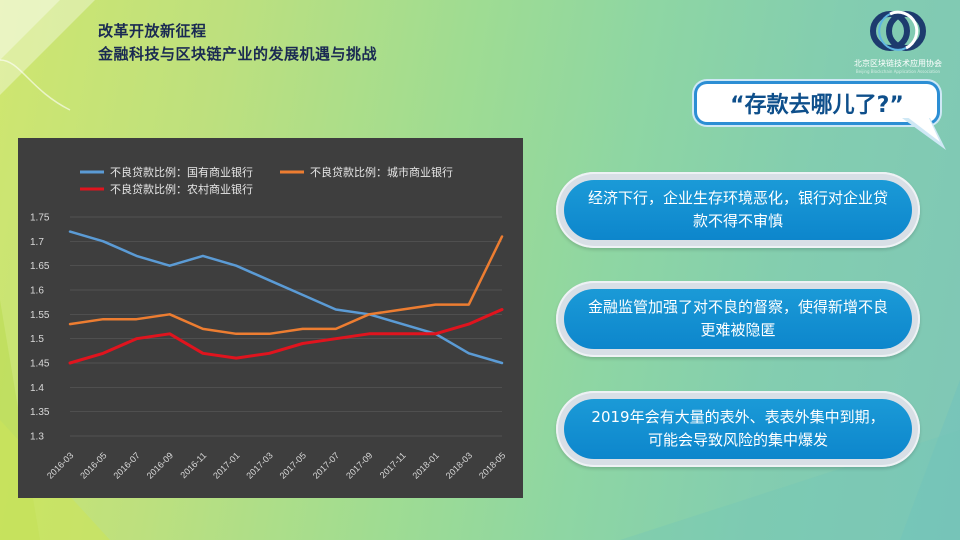  Describe the element at coordinates (181, 189) in the screenshot. I see `legend-label: 不良贷款比例：农村商业银行` at that location.